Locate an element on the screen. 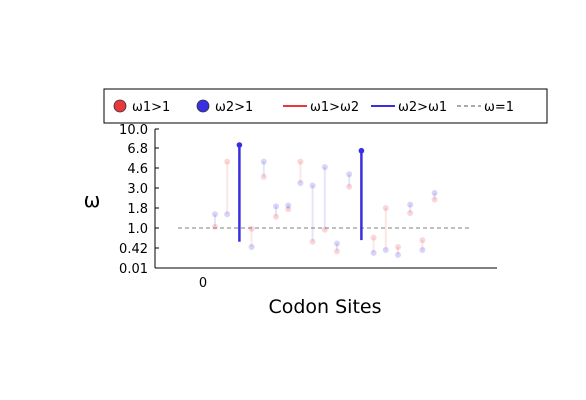  y-tick-label: 10.0 is located at coordinates (133, 130).